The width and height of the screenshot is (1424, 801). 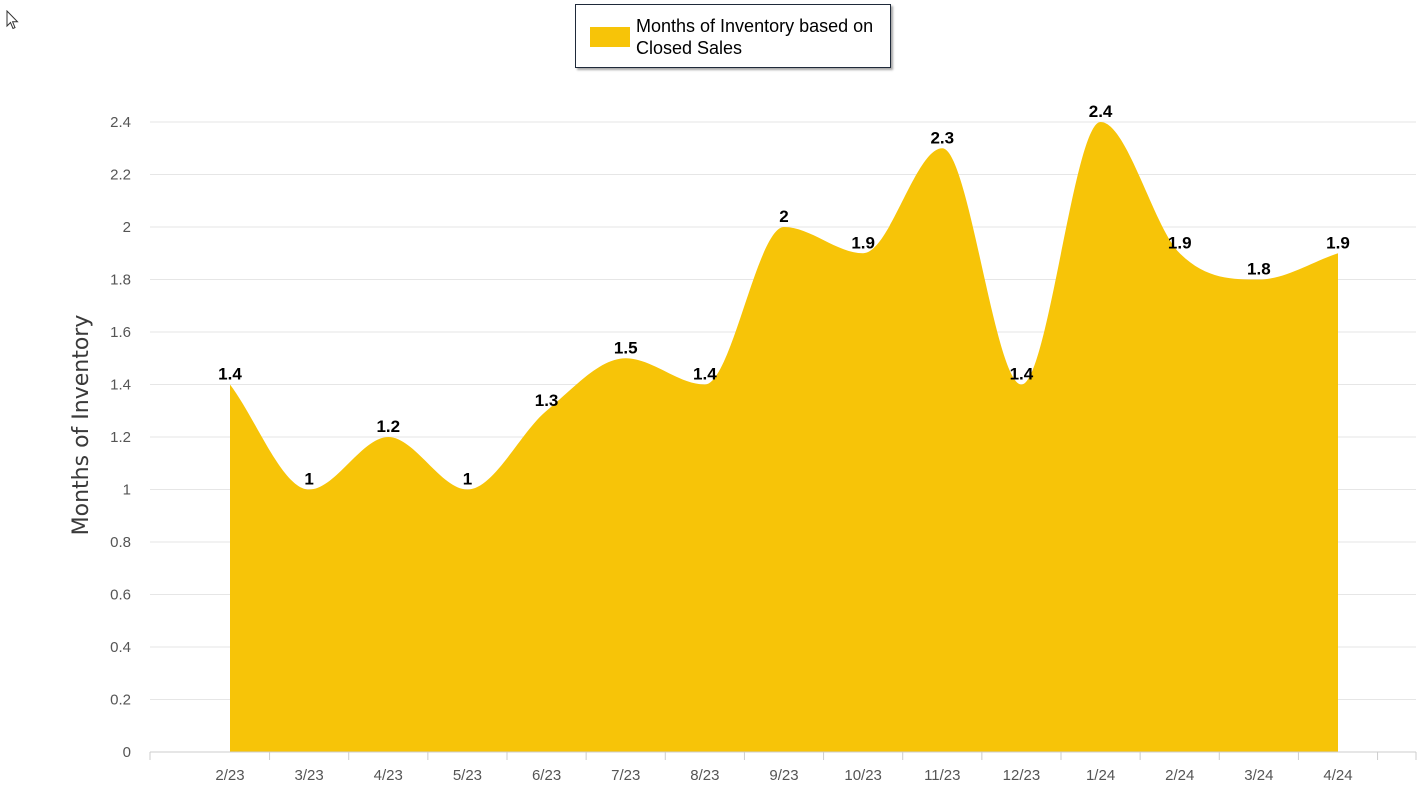 I want to click on y-axis-ticks: 0 0.2 0.4 0.6 0.8 1 1.2 1.4 1.6 1.8 2 2.2 2.4, so click(x=120, y=437).